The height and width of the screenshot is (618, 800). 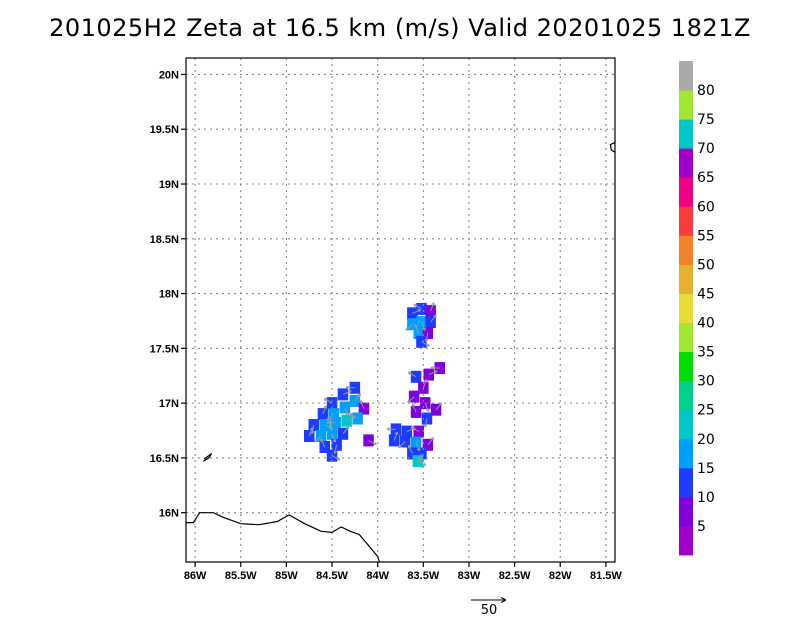 I want to click on colorbar-label: 70, so click(x=706, y=149).